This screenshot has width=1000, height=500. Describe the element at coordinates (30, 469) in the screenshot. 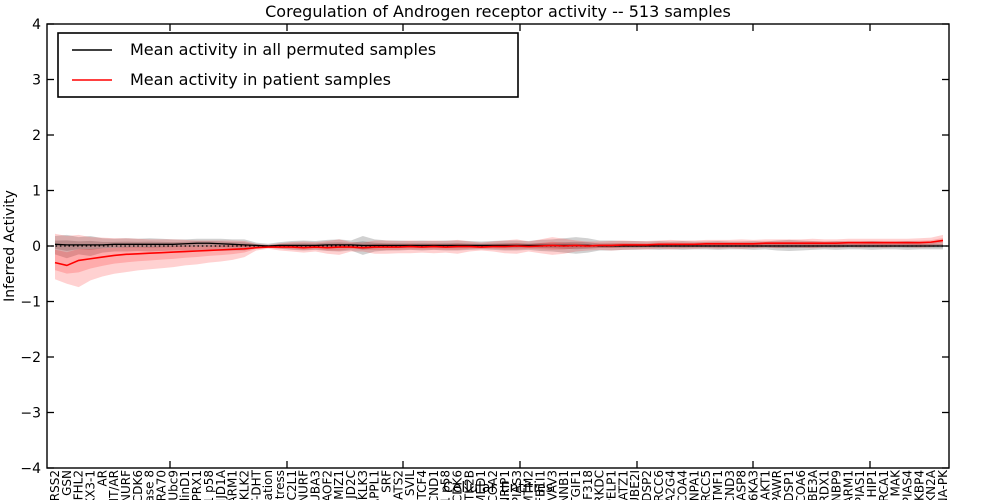

I see `y-tick-label: −4` at that location.